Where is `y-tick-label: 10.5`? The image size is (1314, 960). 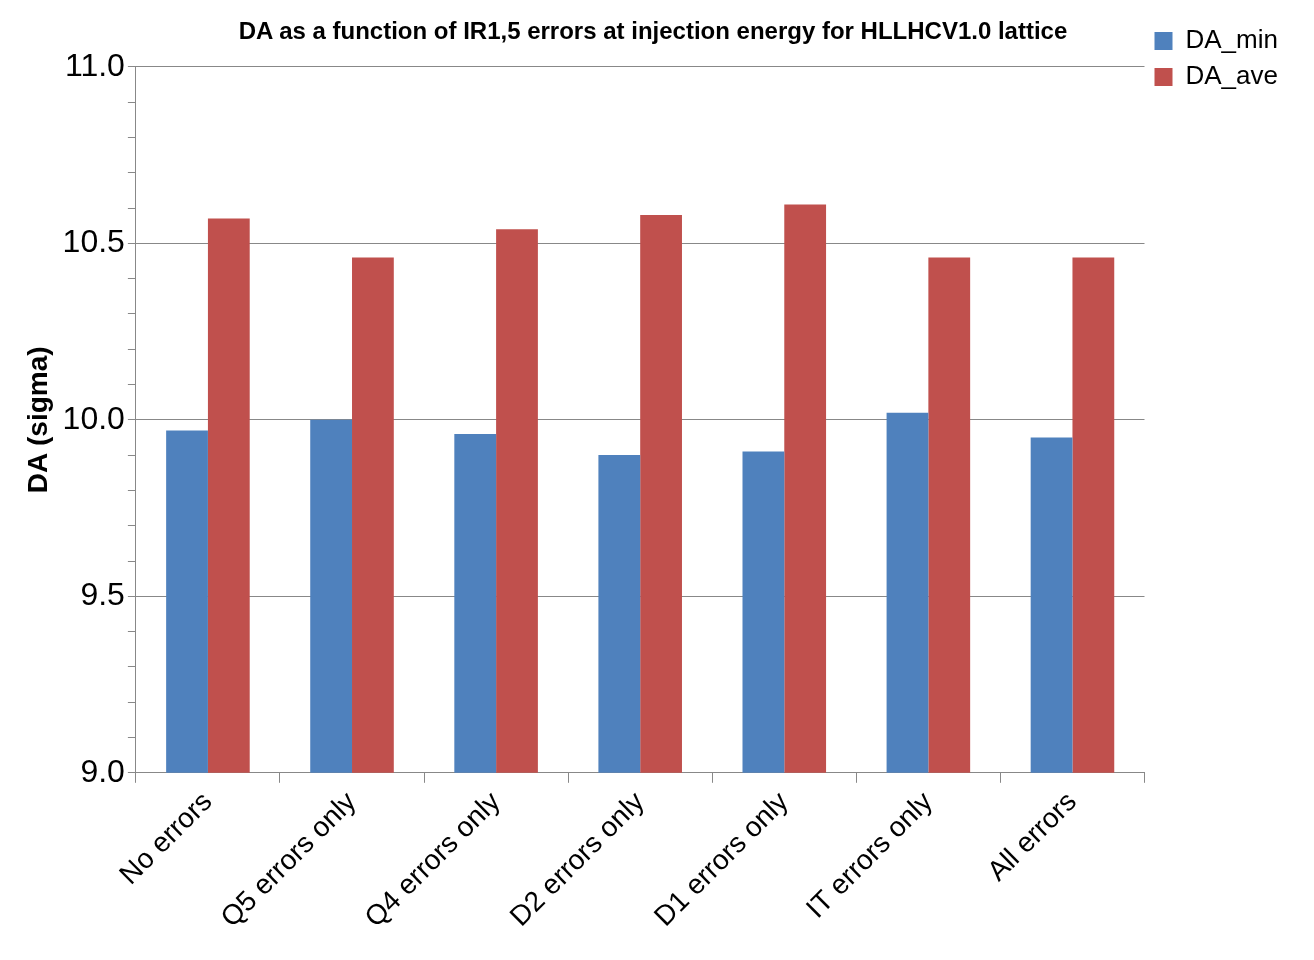
y-tick-label: 10.5 is located at coordinates (93, 241).